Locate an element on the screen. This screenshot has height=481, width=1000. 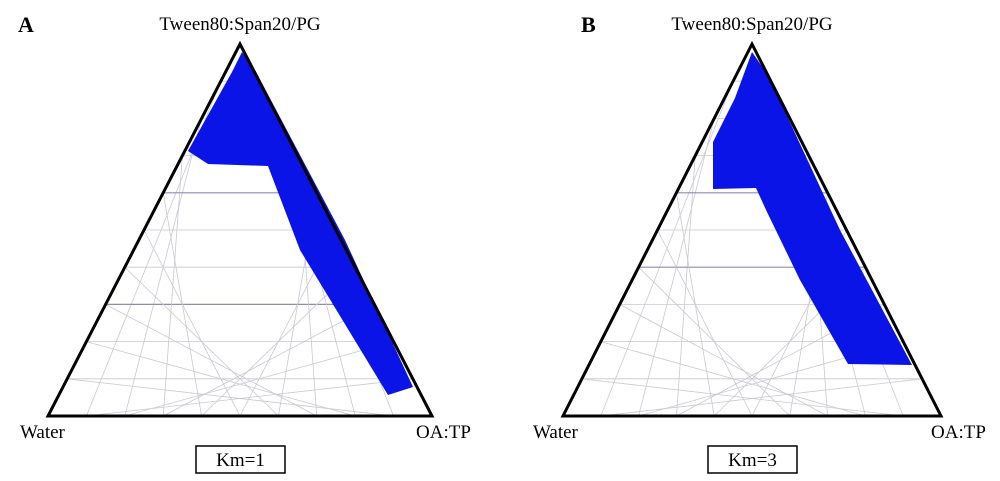
panel-b-km-box: Km=3 is located at coordinates (752, 459).